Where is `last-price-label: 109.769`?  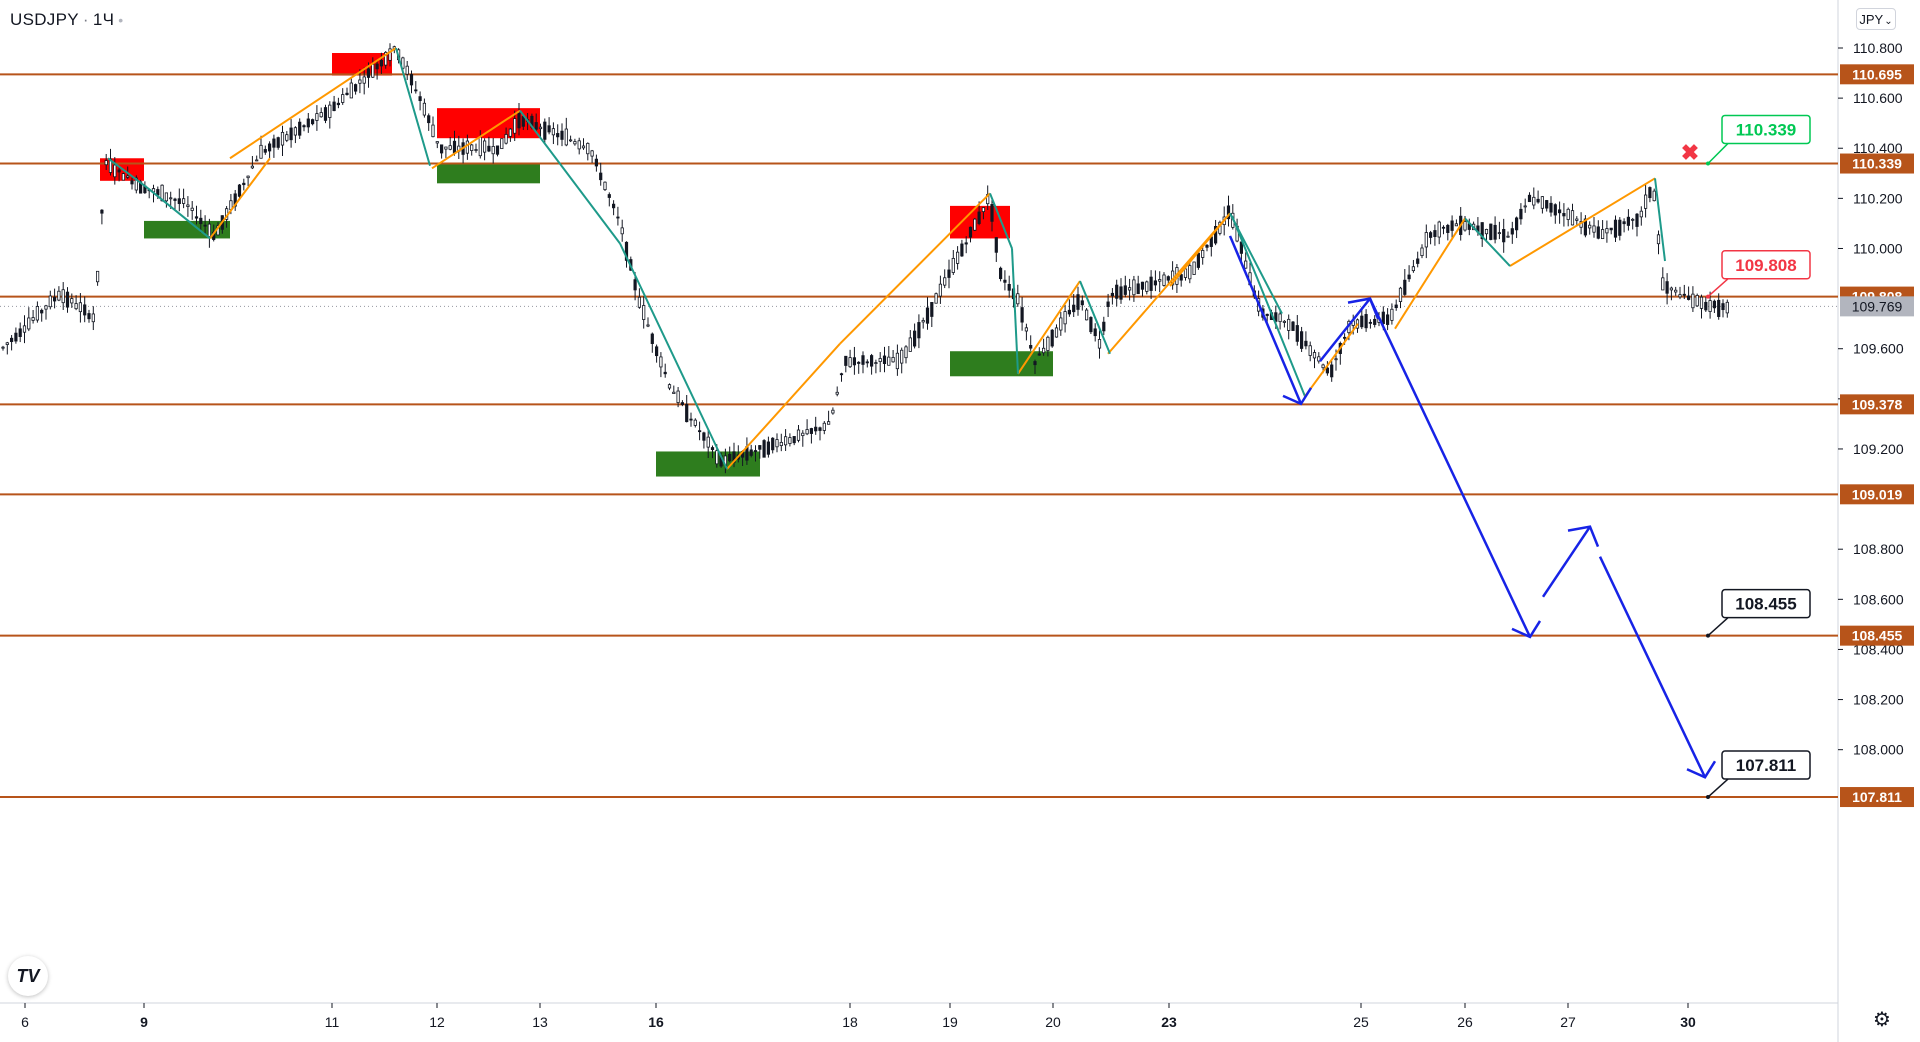 last-price-label: 109.769 is located at coordinates (1877, 306).